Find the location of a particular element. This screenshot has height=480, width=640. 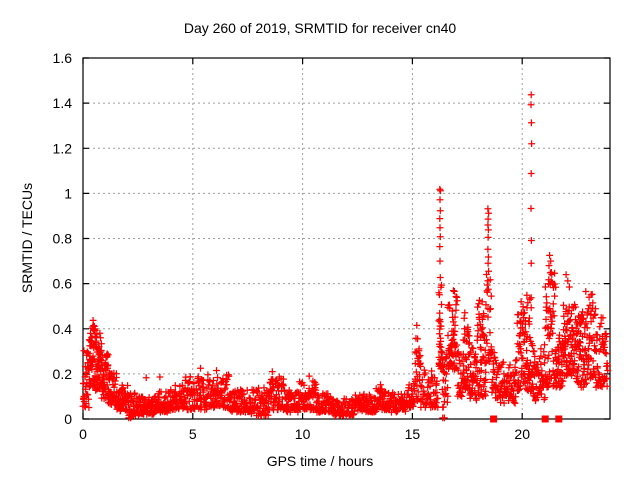

y-tick-labels: 0 0.2 0.4 0.6 0.8 1 1.2 1.4 1.6 is located at coordinates (63, 238).